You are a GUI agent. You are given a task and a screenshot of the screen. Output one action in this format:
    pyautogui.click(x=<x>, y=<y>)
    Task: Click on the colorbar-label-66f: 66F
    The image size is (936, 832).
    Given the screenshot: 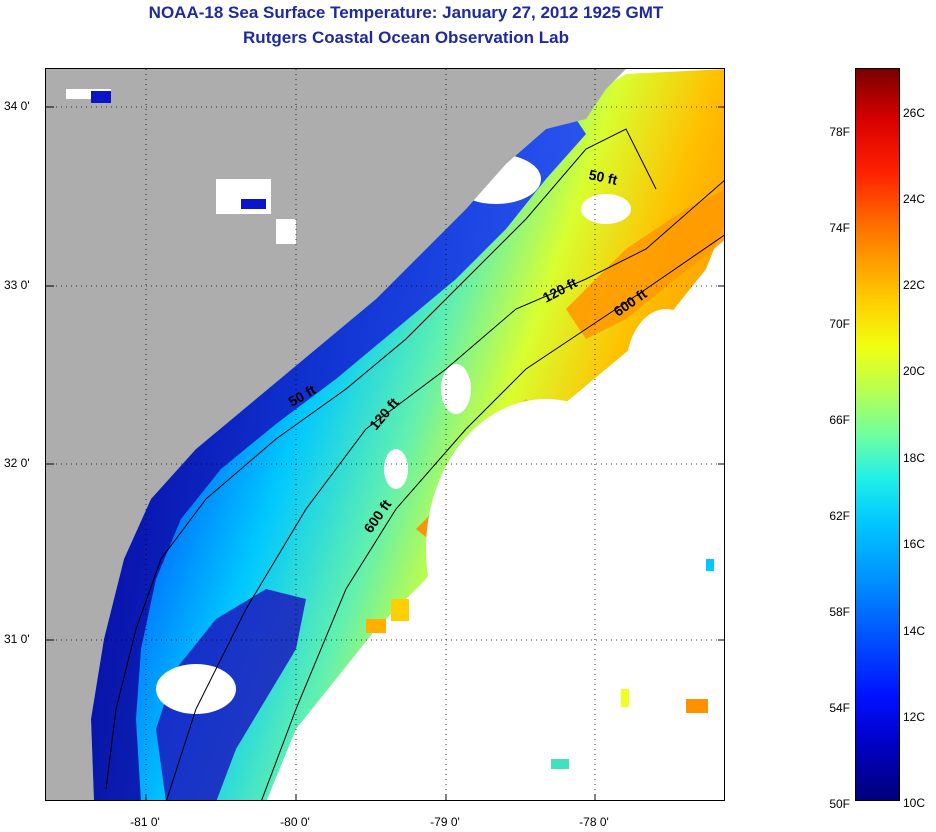 What is the action you would take?
    pyautogui.click(x=839, y=420)
    